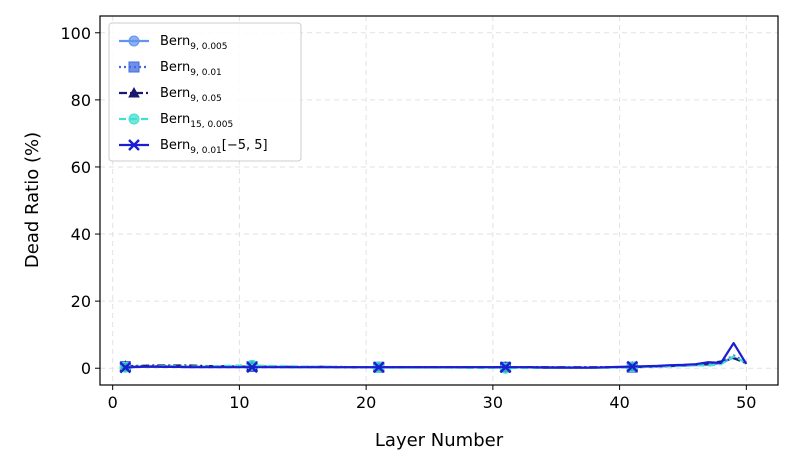  Describe the element at coordinates (245, 145) in the screenshot. I see `legend-label-suffix: [−5, 5]` at that location.